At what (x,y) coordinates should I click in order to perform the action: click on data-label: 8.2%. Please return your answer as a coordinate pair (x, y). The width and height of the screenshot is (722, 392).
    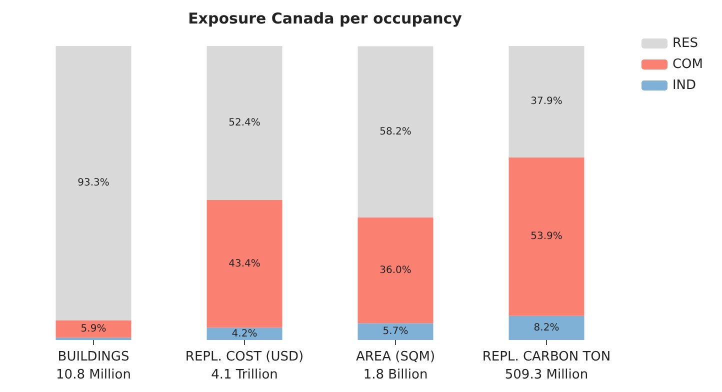
    Looking at the image, I should click on (547, 328).